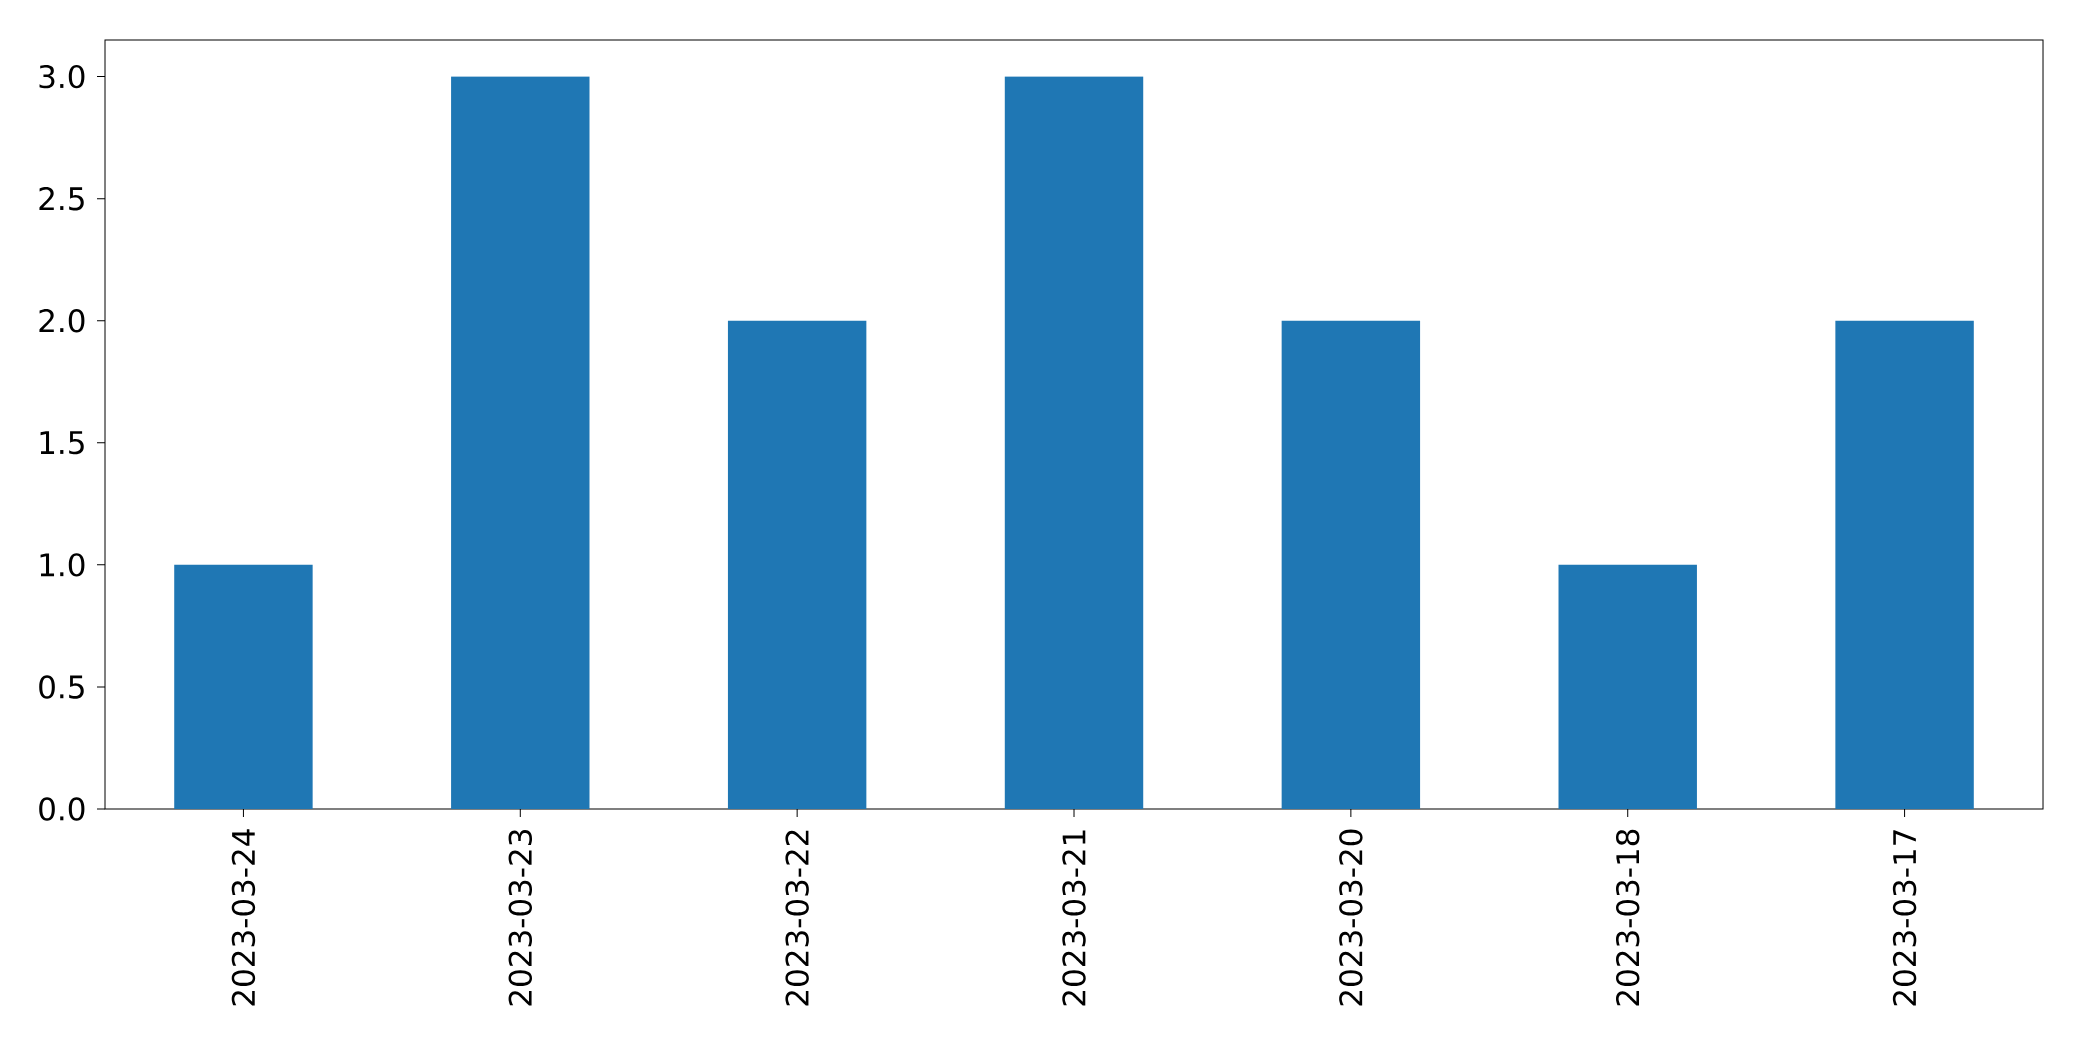 This screenshot has height=1061, width=2082. Describe the element at coordinates (520, 918) in the screenshot. I see `x-tick-label: 2023-03-23` at that location.